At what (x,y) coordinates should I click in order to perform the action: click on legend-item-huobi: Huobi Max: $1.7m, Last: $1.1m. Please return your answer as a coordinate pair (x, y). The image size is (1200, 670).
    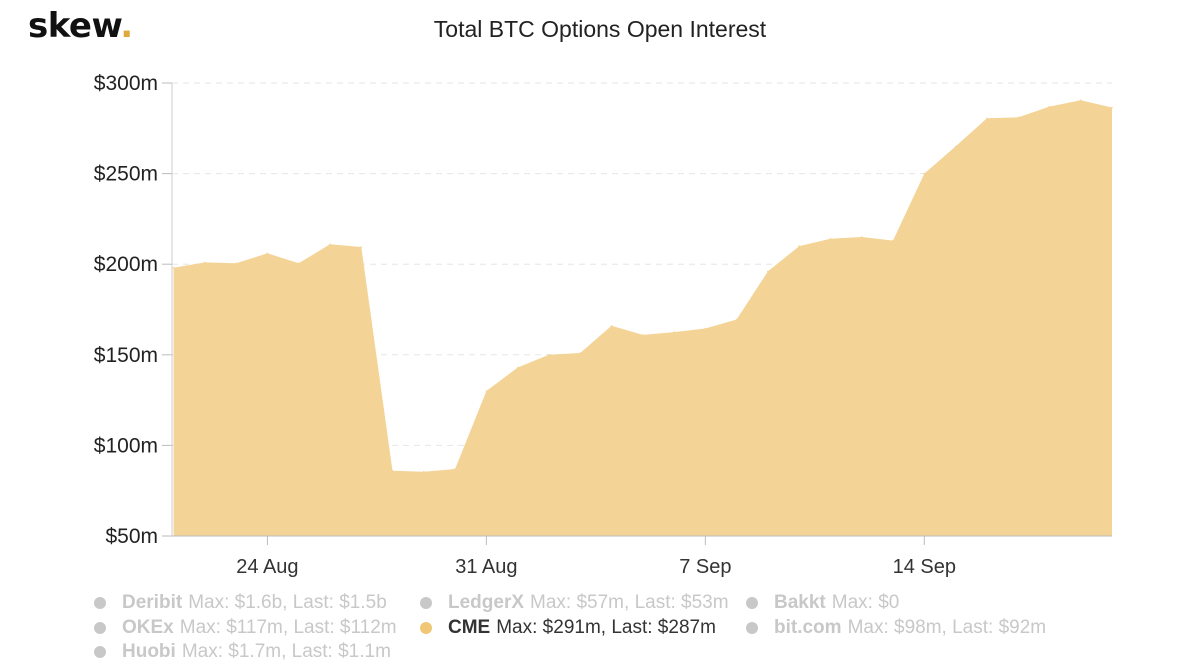
    Looking at the image, I should click on (242, 652).